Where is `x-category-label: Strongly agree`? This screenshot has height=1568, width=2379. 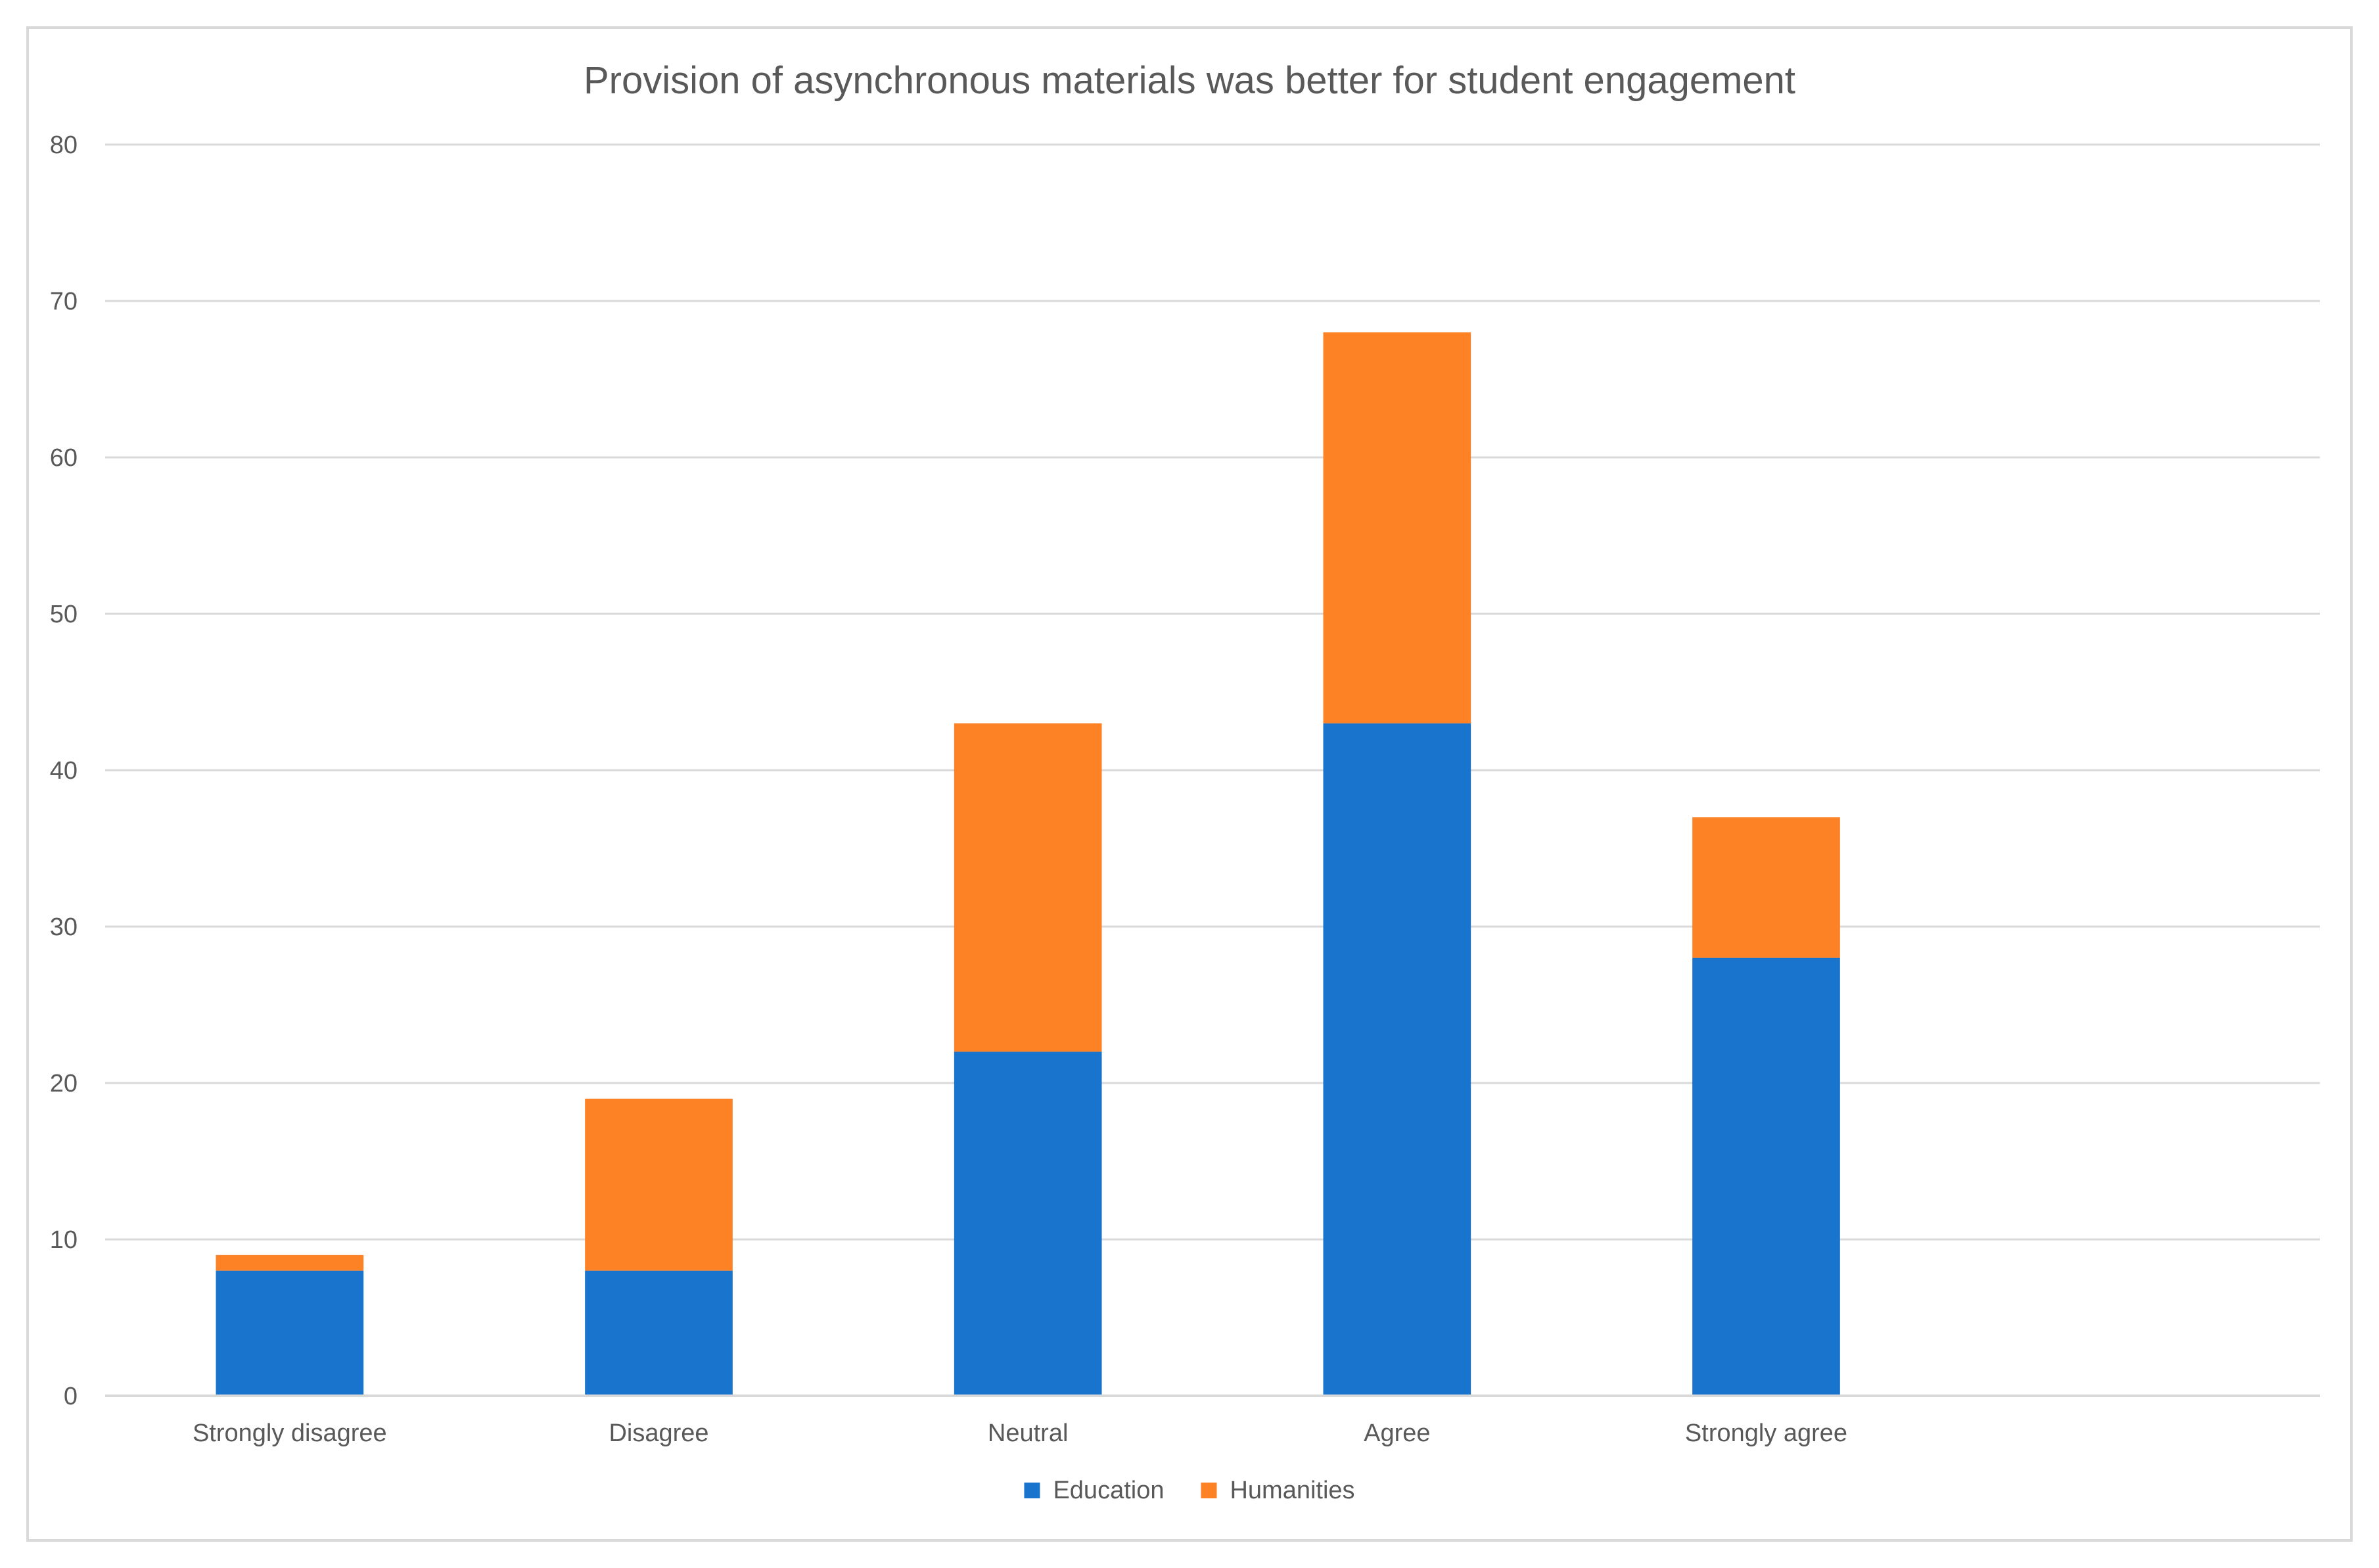 x-category-label: Strongly agree is located at coordinates (1766, 1433).